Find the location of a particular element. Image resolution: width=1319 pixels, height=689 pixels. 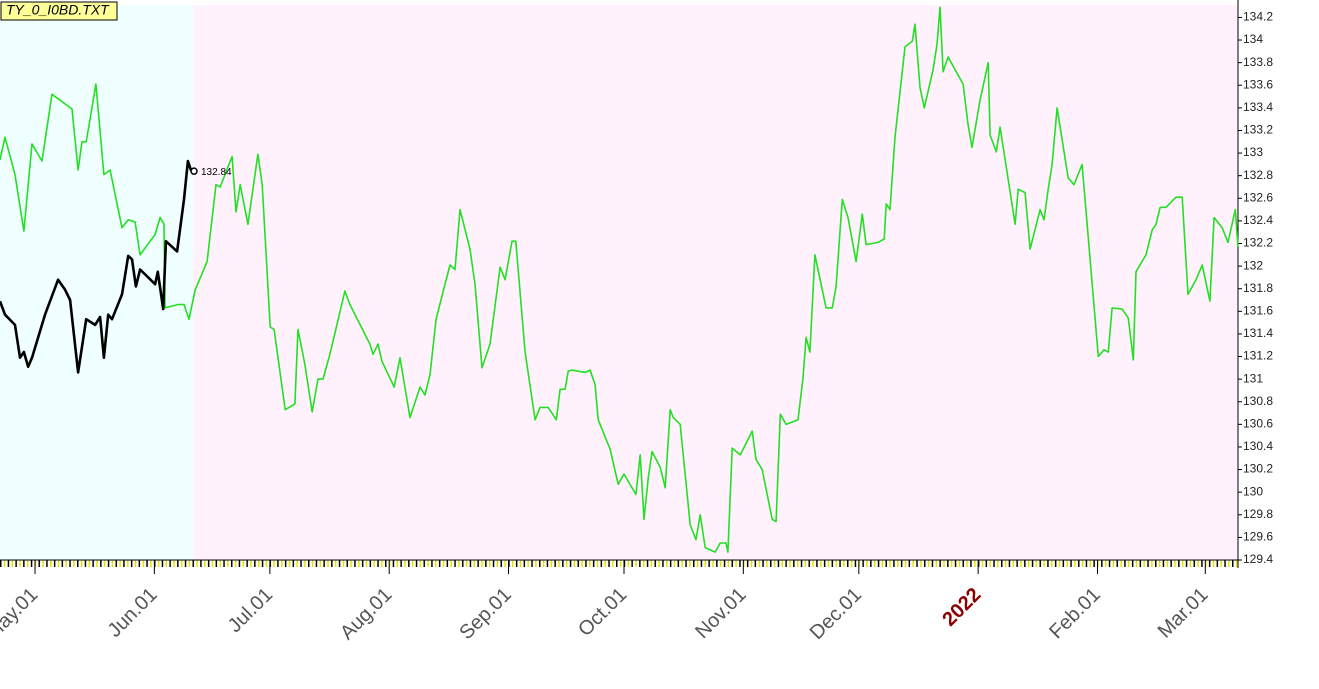

y-tick-label: 133.2 is located at coordinates (1258, 130).